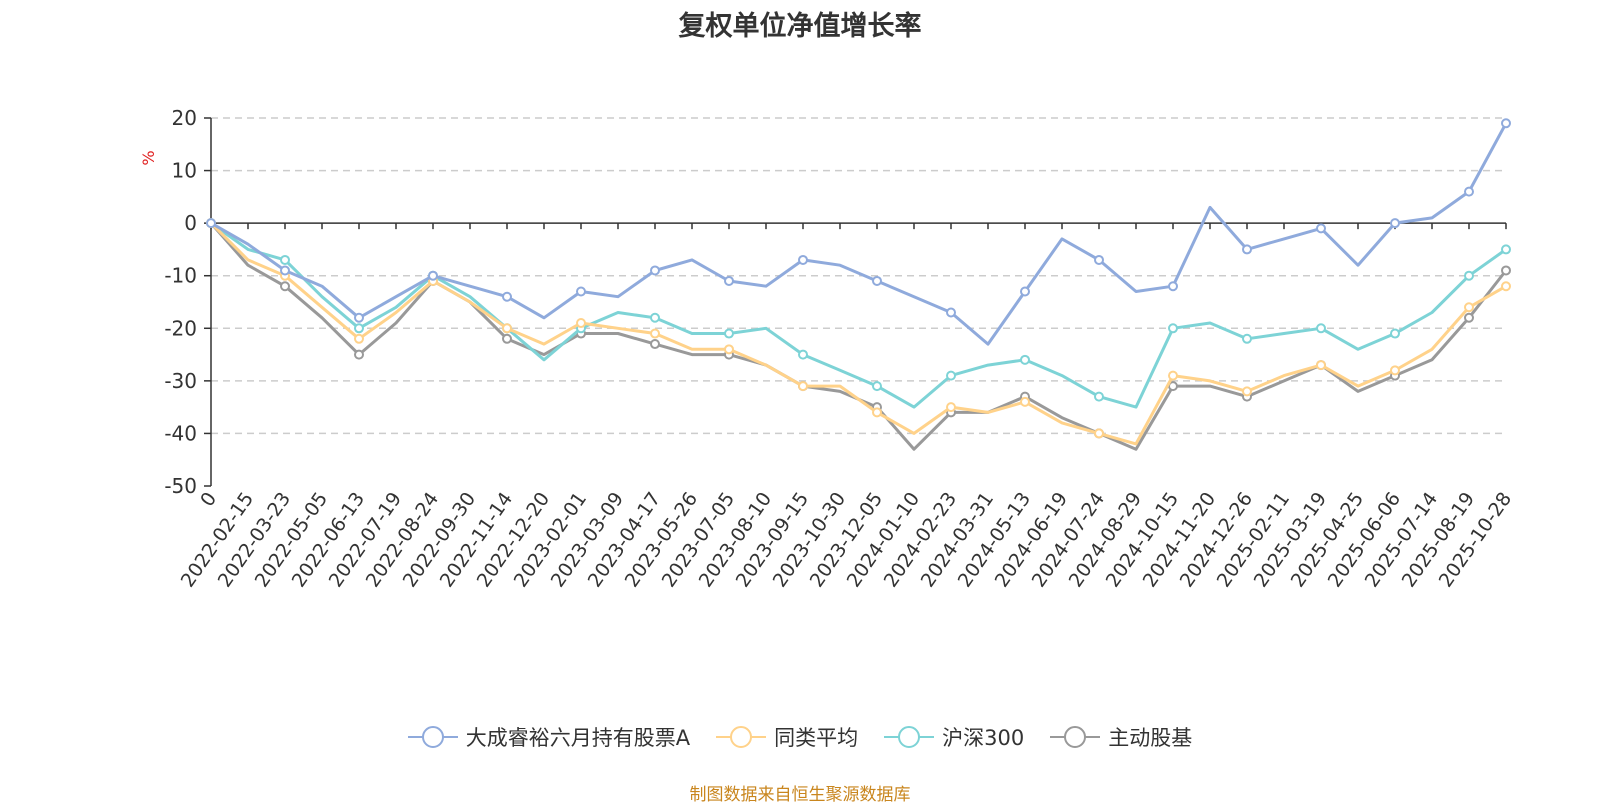 The width and height of the screenshot is (1600, 805). I want to click on y-tick-label: -40, so click(180, 433).